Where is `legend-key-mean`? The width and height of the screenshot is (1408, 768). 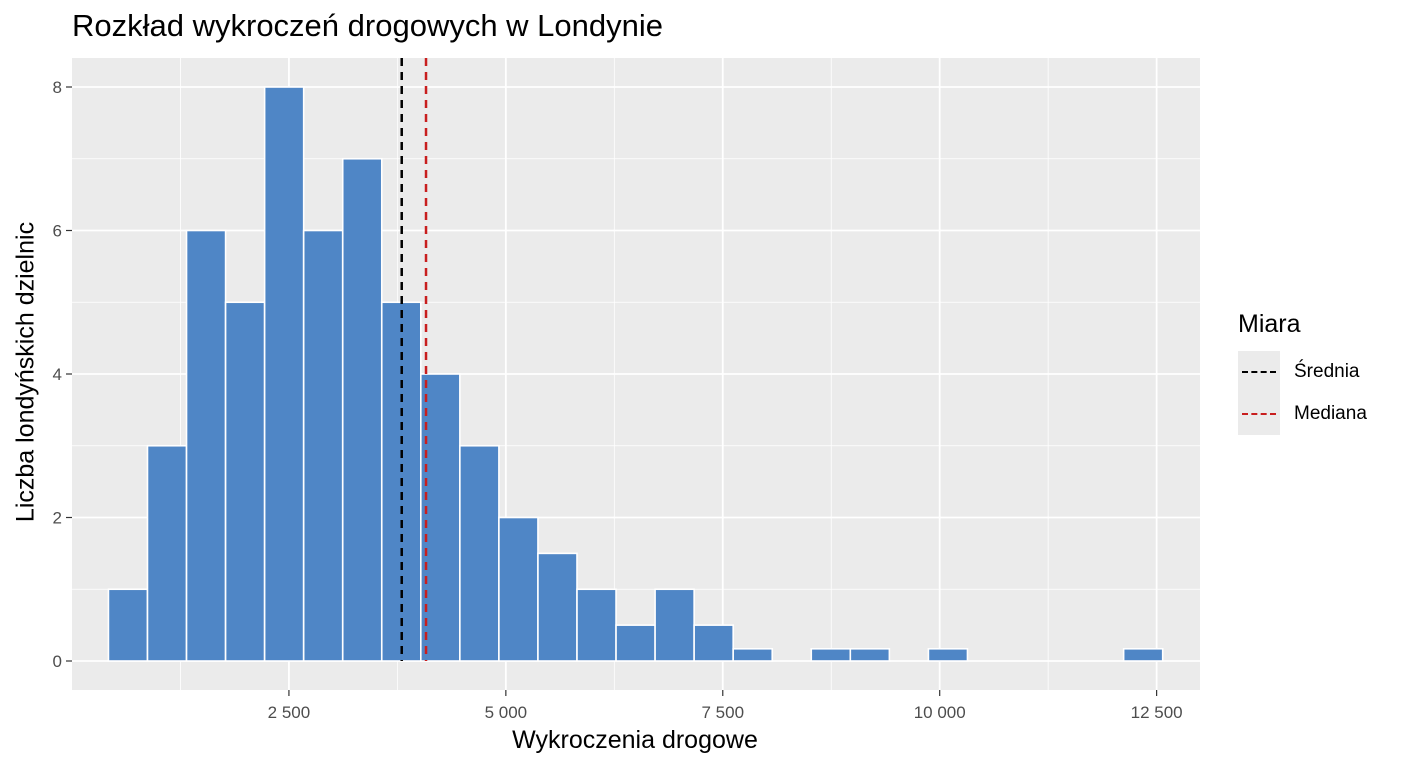 legend-key-mean is located at coordinates (1259, 372).